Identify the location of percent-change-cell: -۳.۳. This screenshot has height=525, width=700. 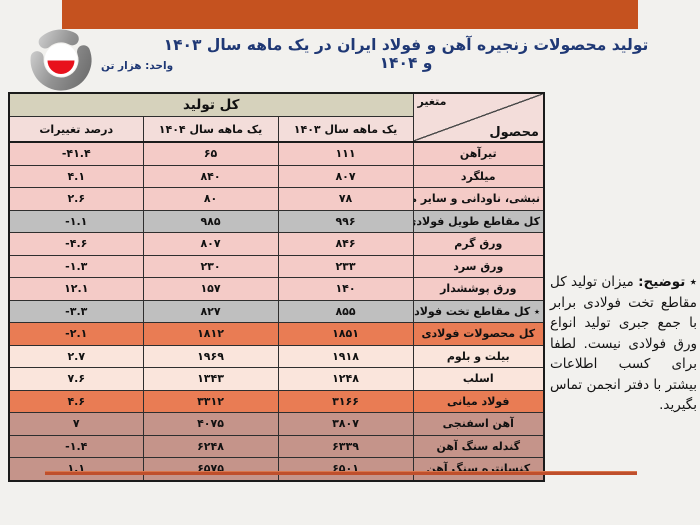
(76, 311).